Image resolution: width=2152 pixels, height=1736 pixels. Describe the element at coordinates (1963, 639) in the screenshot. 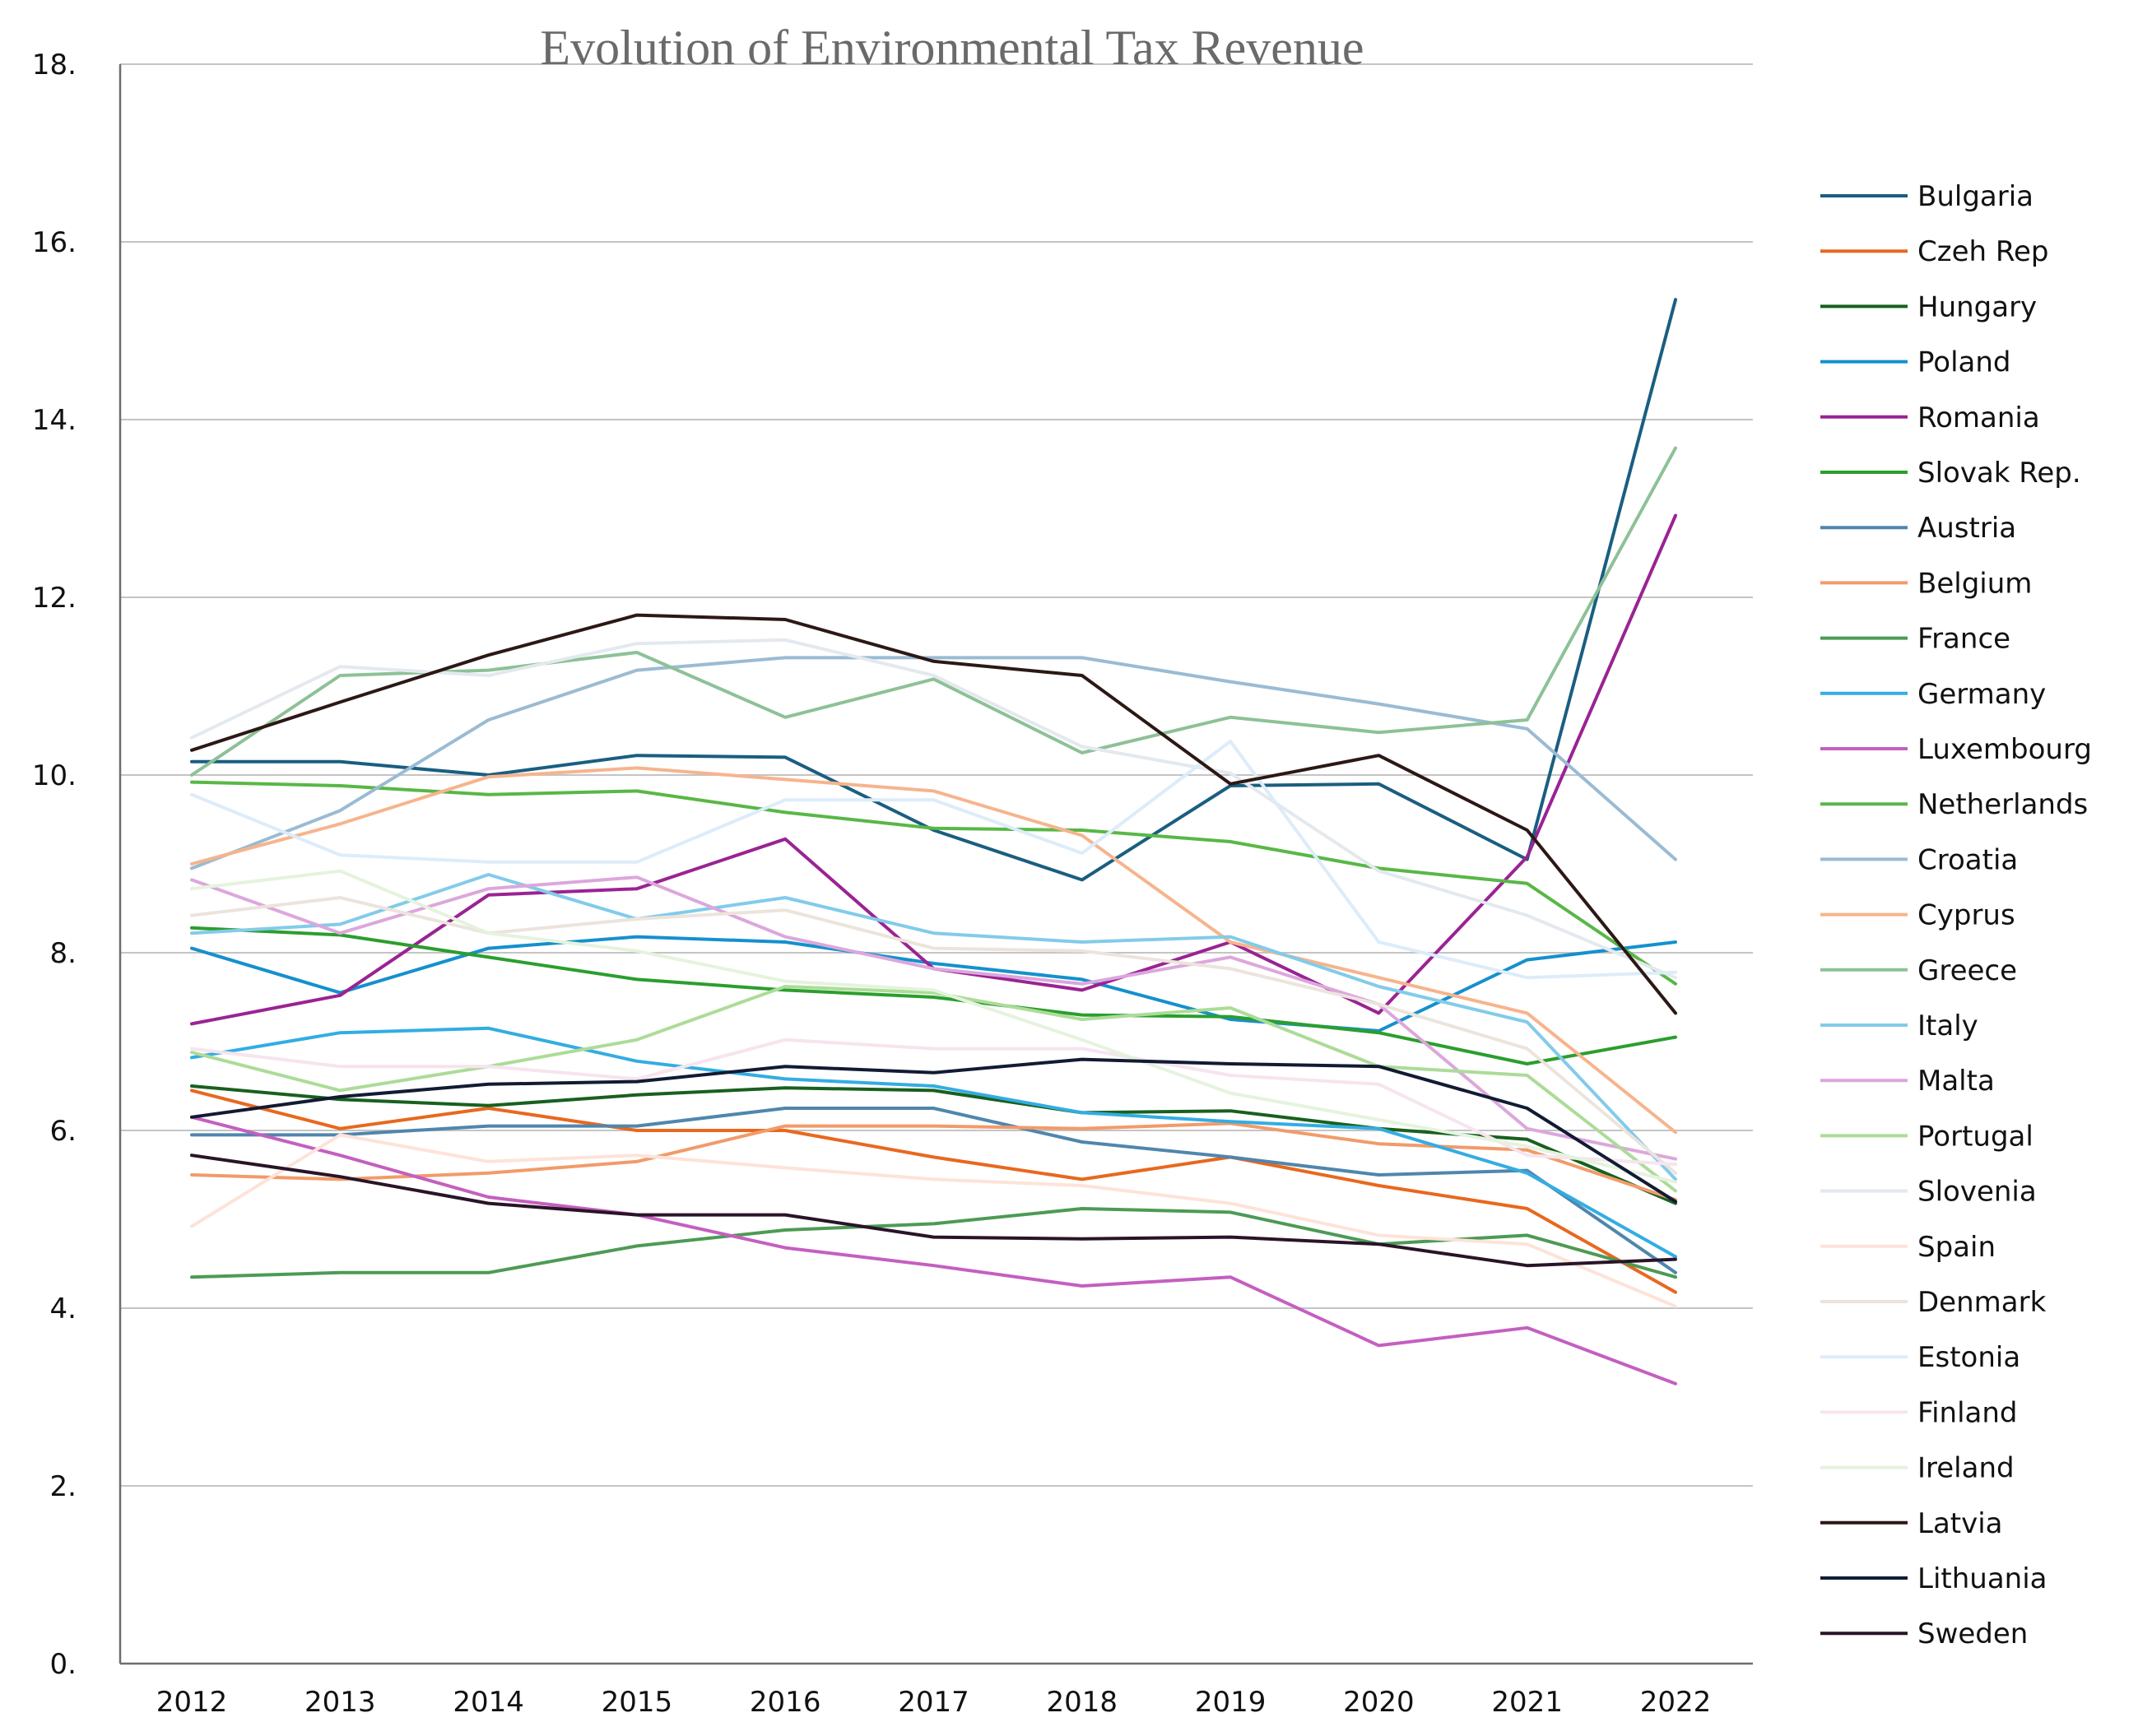

I see `legend-label-france: France` at that location.